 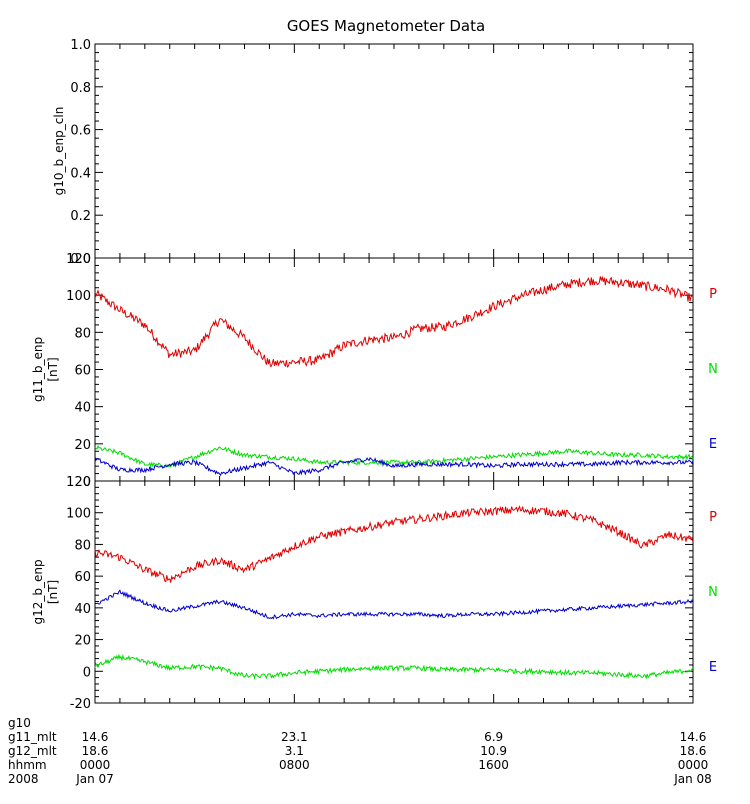 I want to click on y-tick-label: 1.0, so click(x=80, y=45).